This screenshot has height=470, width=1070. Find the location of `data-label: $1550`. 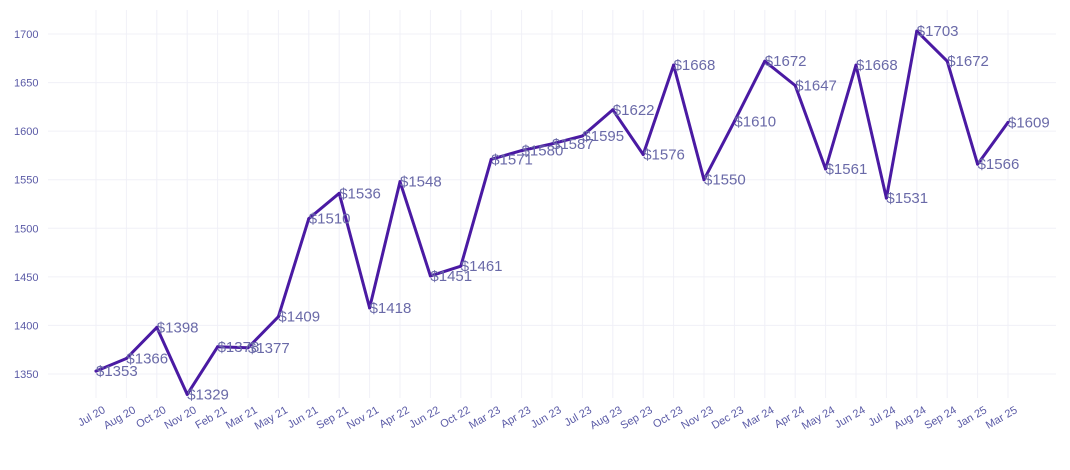

data-label: $1550 is located at coordinates (725, 180).